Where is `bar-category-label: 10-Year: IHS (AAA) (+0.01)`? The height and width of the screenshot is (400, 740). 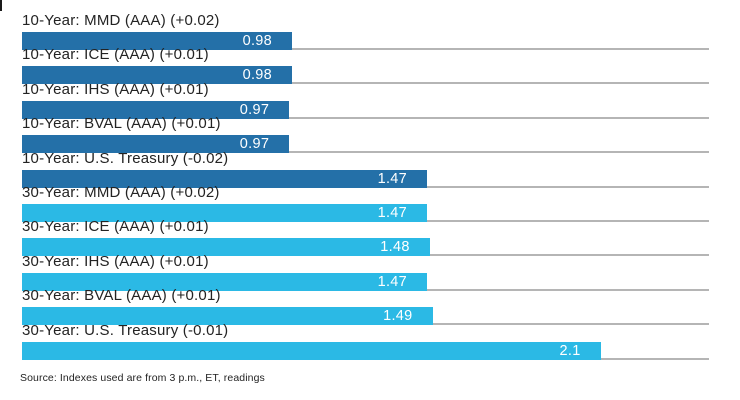
bar-category-label: 10-Year: IHS (AAA) (+0.01) is located at coordinates (115, 89).